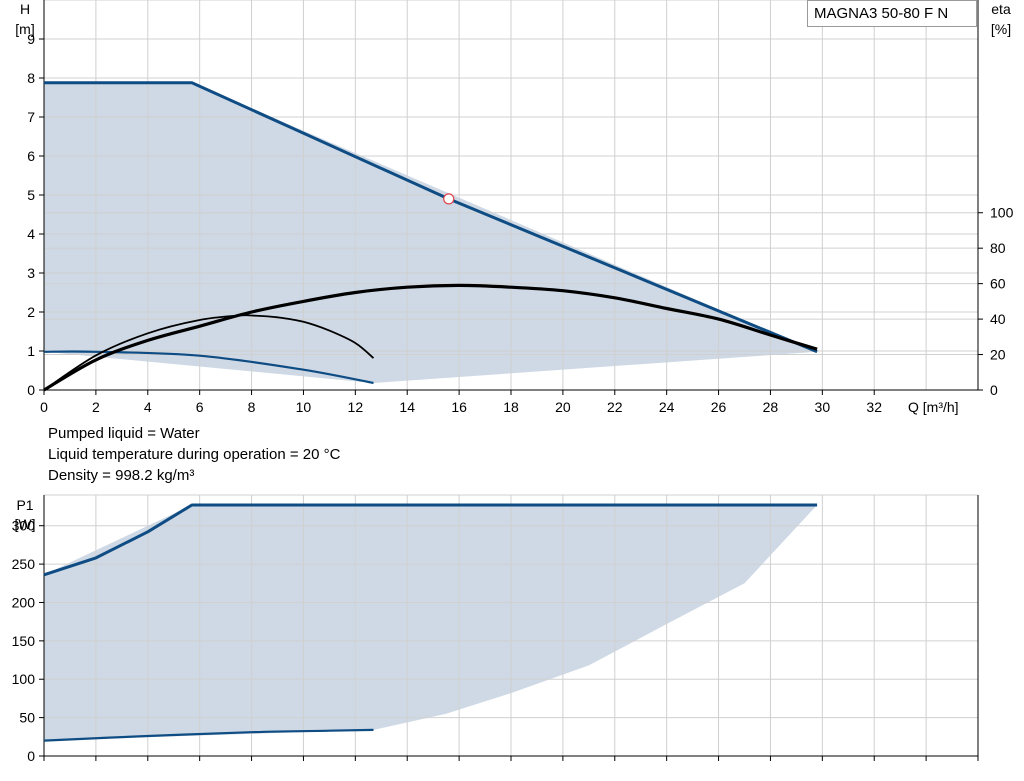 The width and height of the screenshot is (1024, 781). I want to click on eta-y-tick-label: 60, so click(998, 284).